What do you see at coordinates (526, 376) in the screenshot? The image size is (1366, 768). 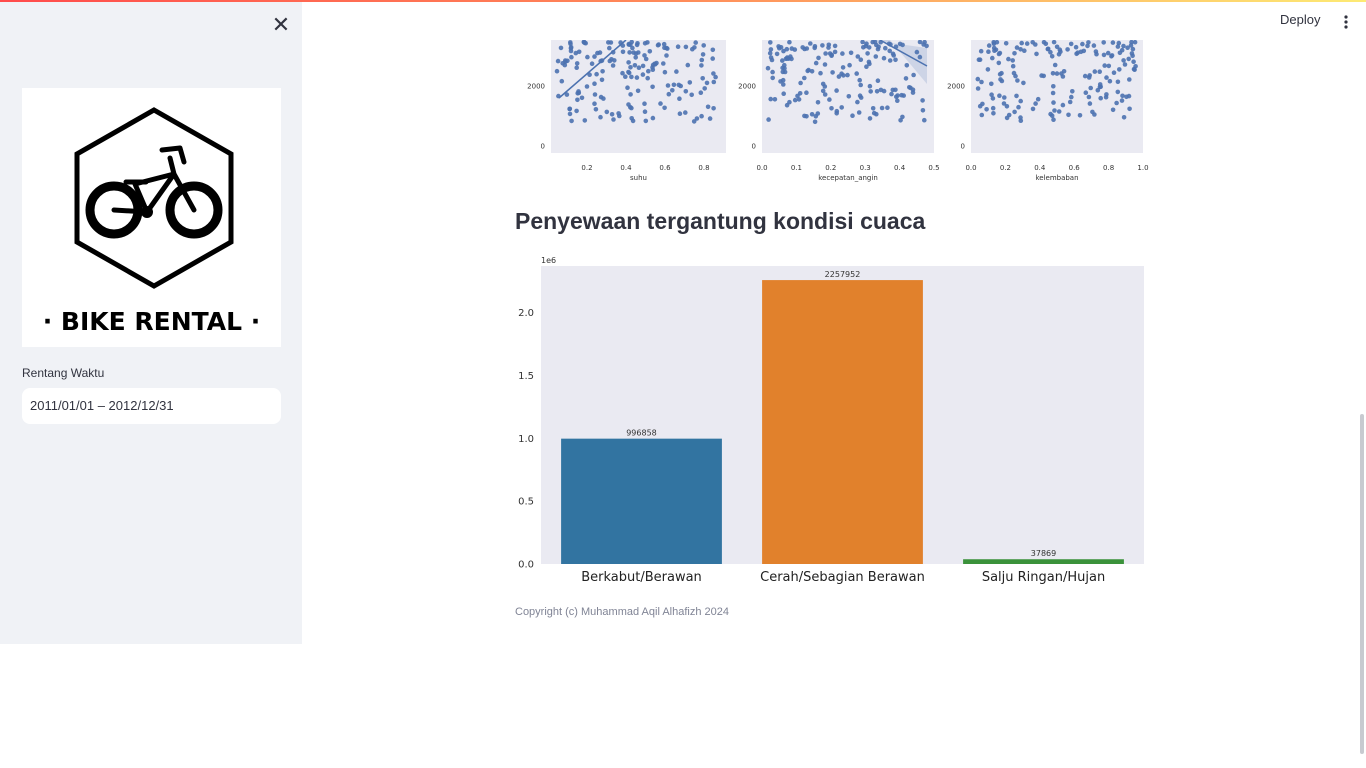 I see `y-tick-label: 1.5` at bounding box center [526, 376].